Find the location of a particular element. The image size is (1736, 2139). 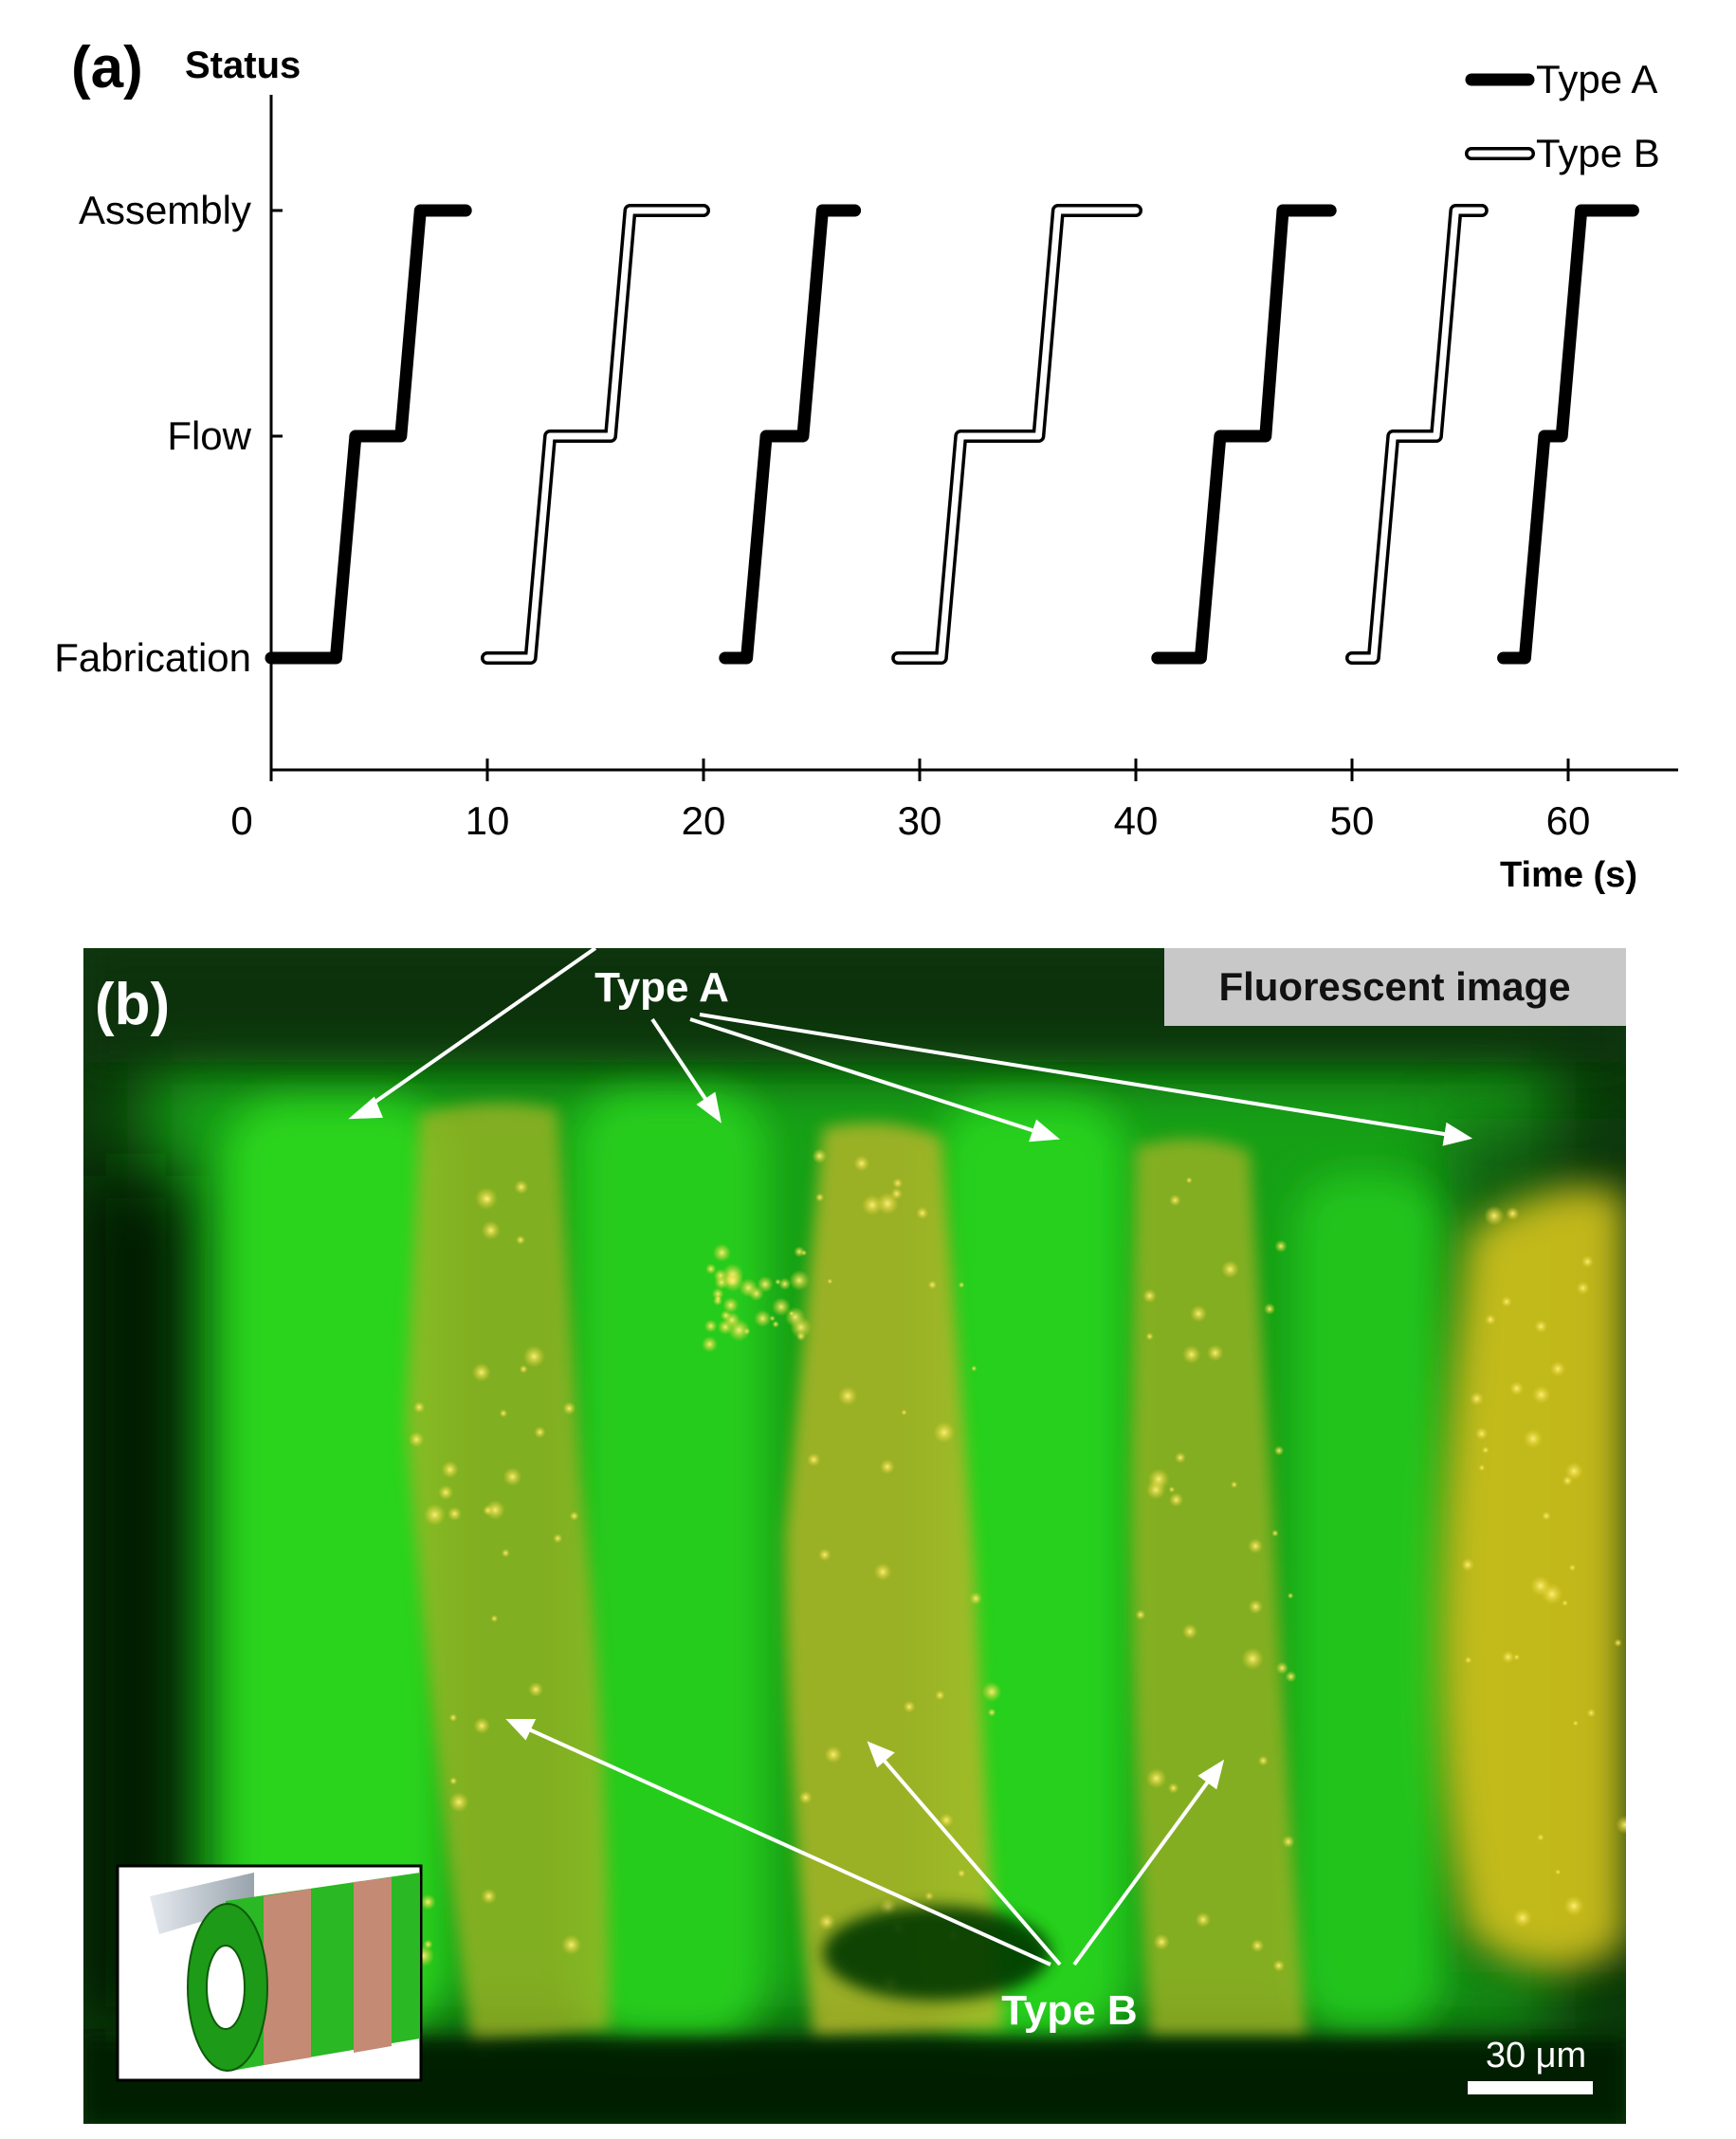

x-axis-title: Time (s) is located at coordinates (1568, 875).